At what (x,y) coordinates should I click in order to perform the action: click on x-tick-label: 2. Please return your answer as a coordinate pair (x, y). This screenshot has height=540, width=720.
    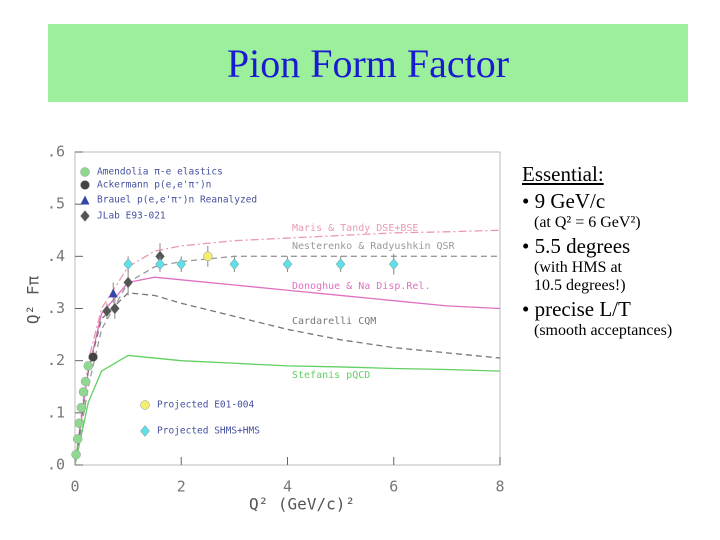
    Looking at the image, I should click on (181, 487).